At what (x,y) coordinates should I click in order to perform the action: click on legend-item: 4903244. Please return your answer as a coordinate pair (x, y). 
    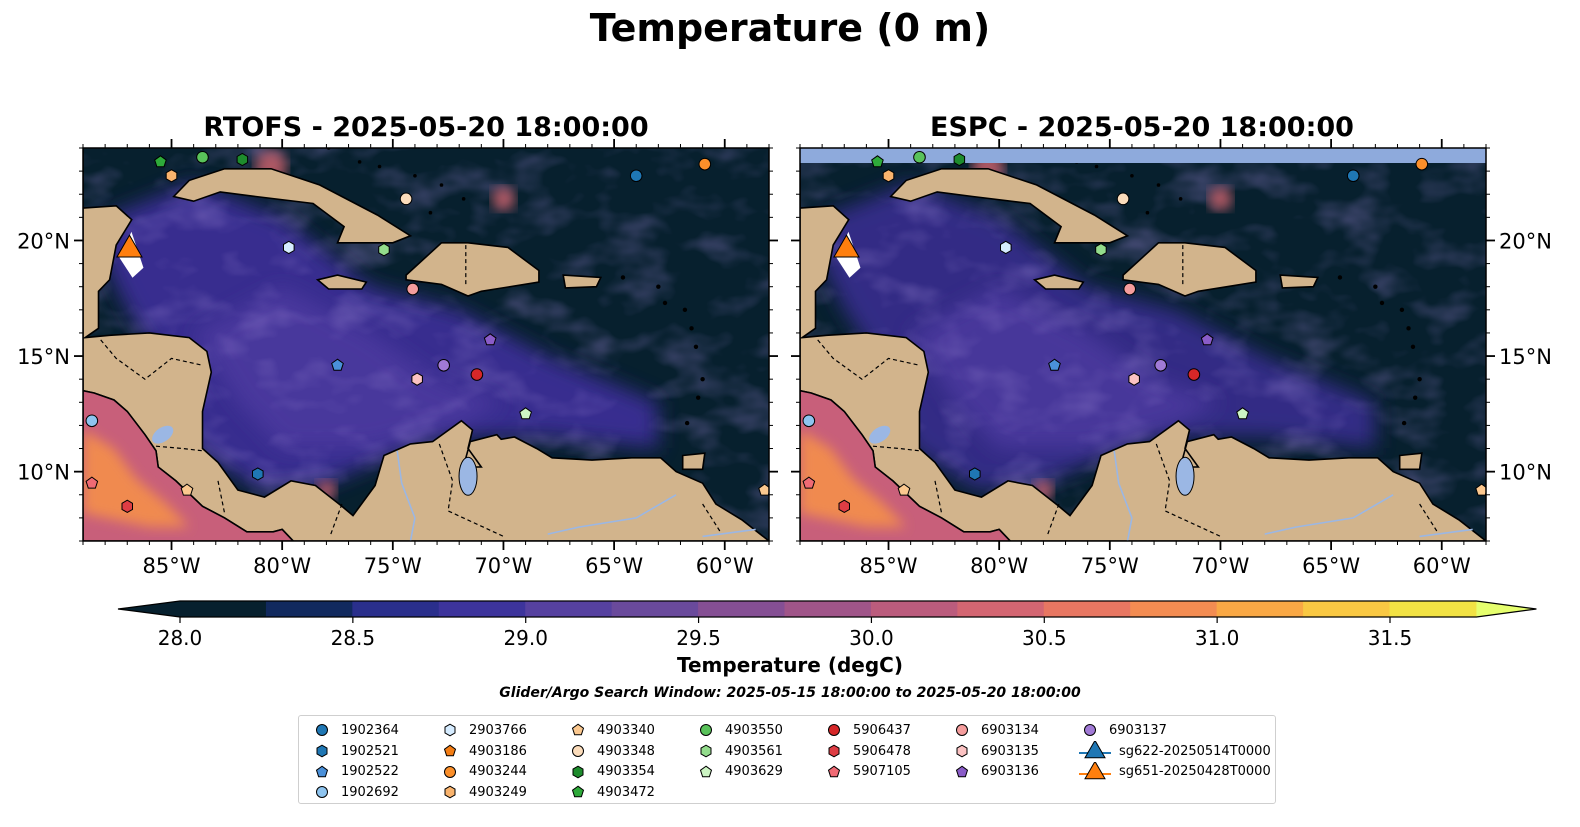
    Looking at the image, I should click on (482, 771).